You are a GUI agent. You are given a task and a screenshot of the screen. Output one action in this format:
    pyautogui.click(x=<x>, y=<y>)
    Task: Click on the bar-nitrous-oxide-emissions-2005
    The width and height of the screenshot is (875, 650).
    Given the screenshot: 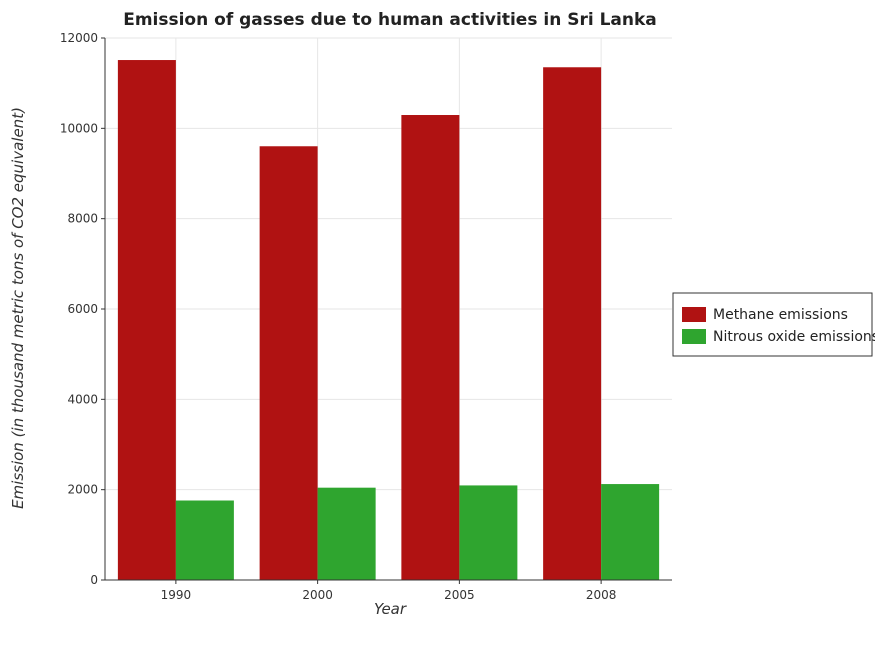 What is the action you would take?
    pyautogui.click(x=488, y=532)
    